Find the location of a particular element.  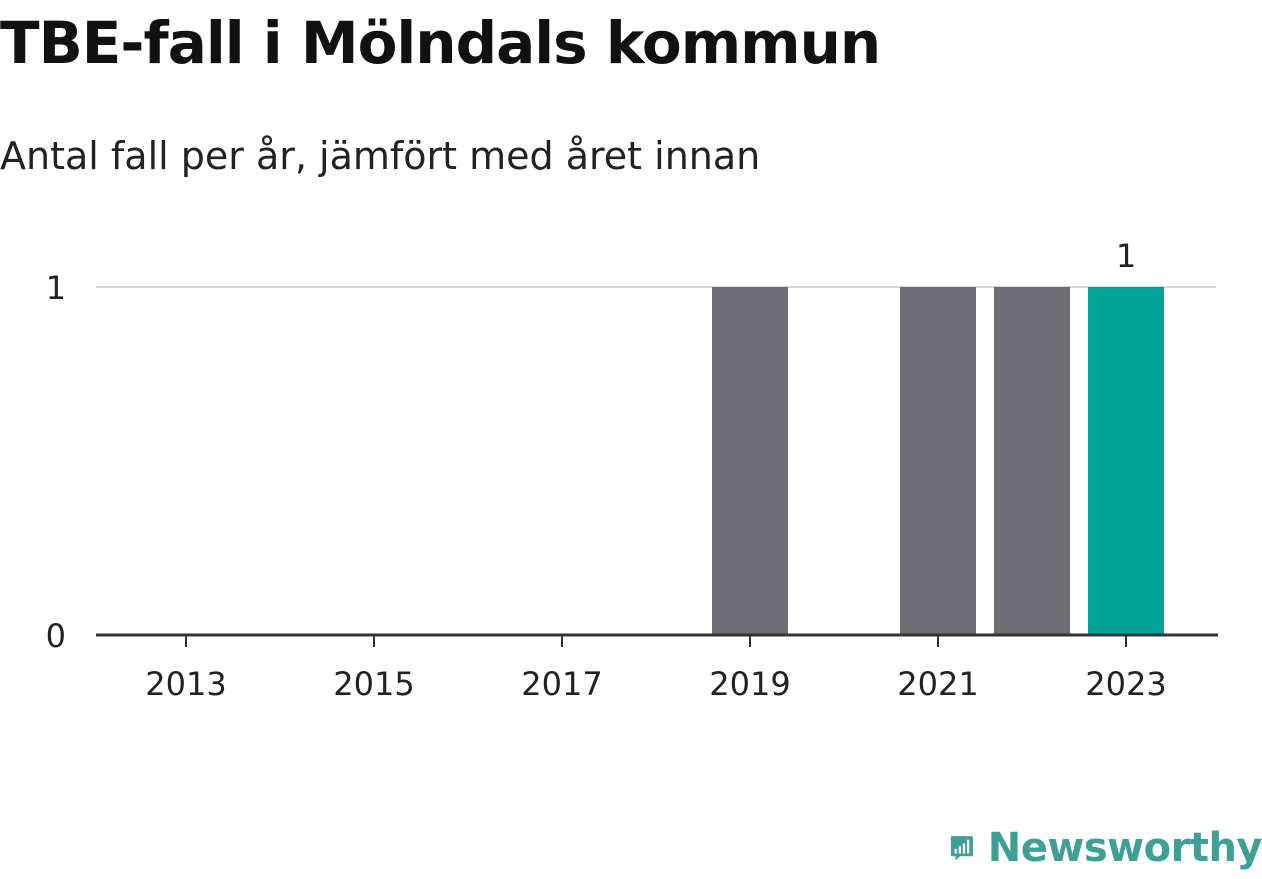

x-tick-label-2021: 2021 is located at coordinates (937, 684).